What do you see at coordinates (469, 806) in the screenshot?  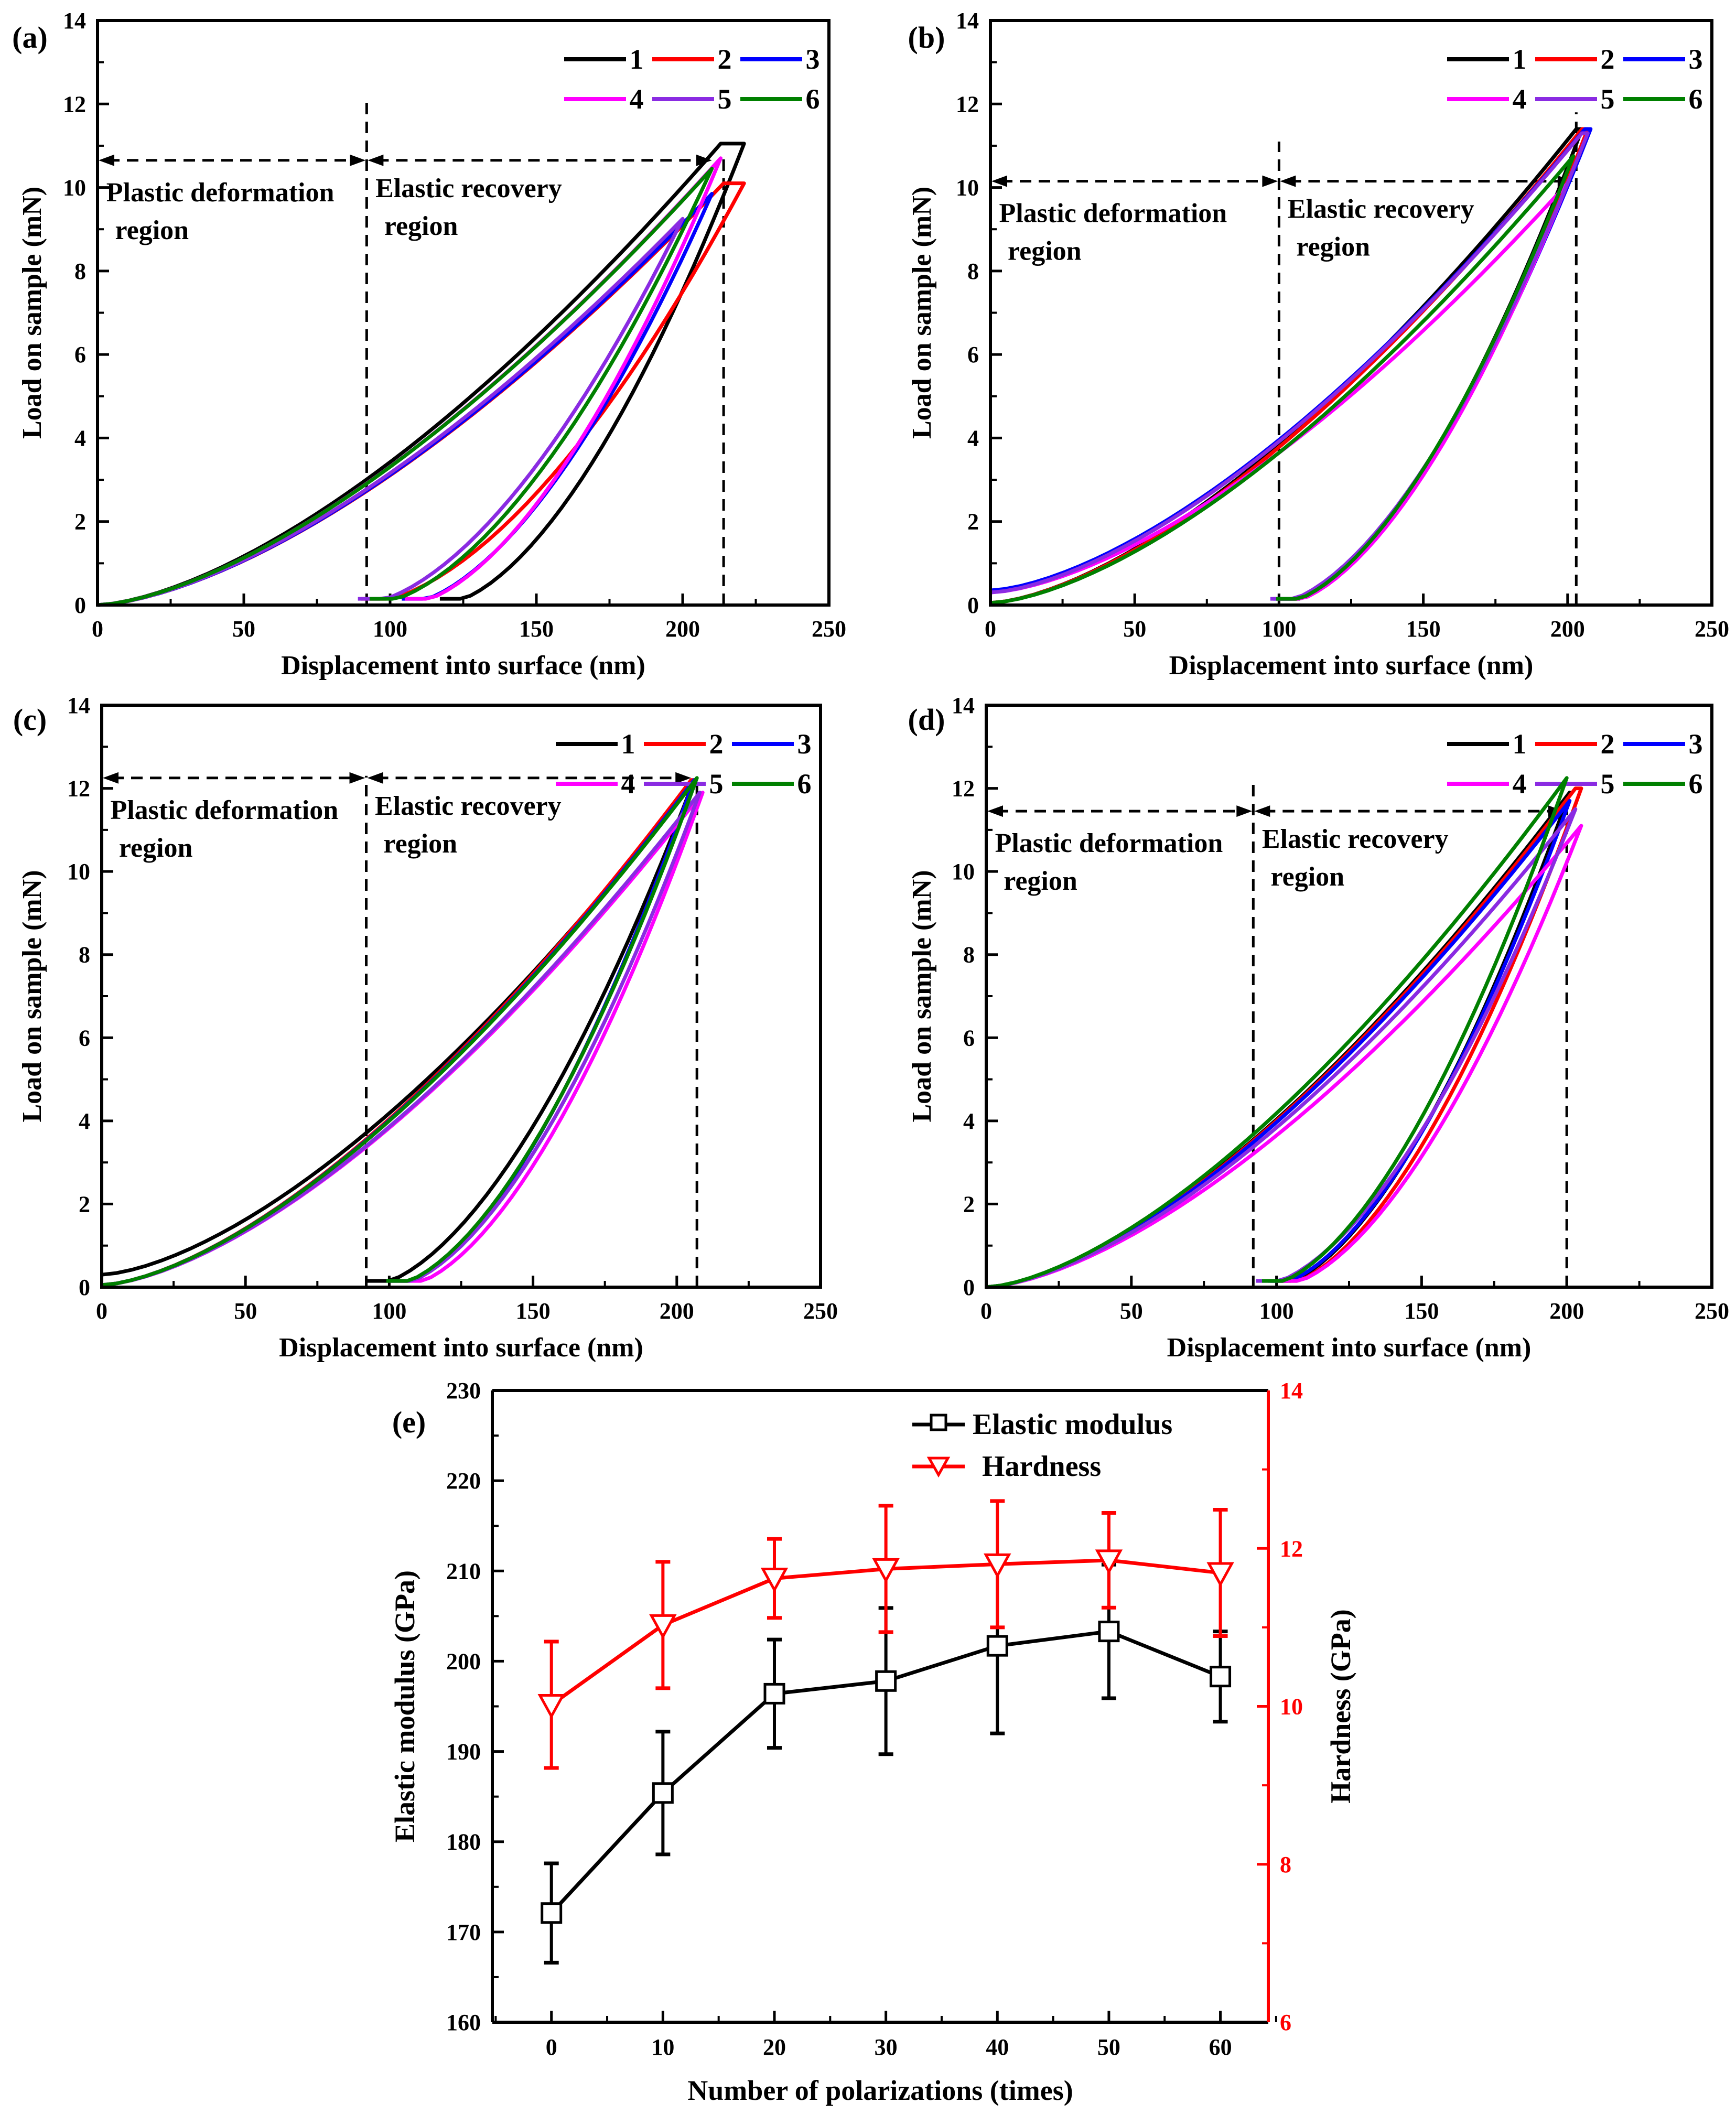 I see `elastic-region-label: Elastic recovery` at bounding box center [469, 806].